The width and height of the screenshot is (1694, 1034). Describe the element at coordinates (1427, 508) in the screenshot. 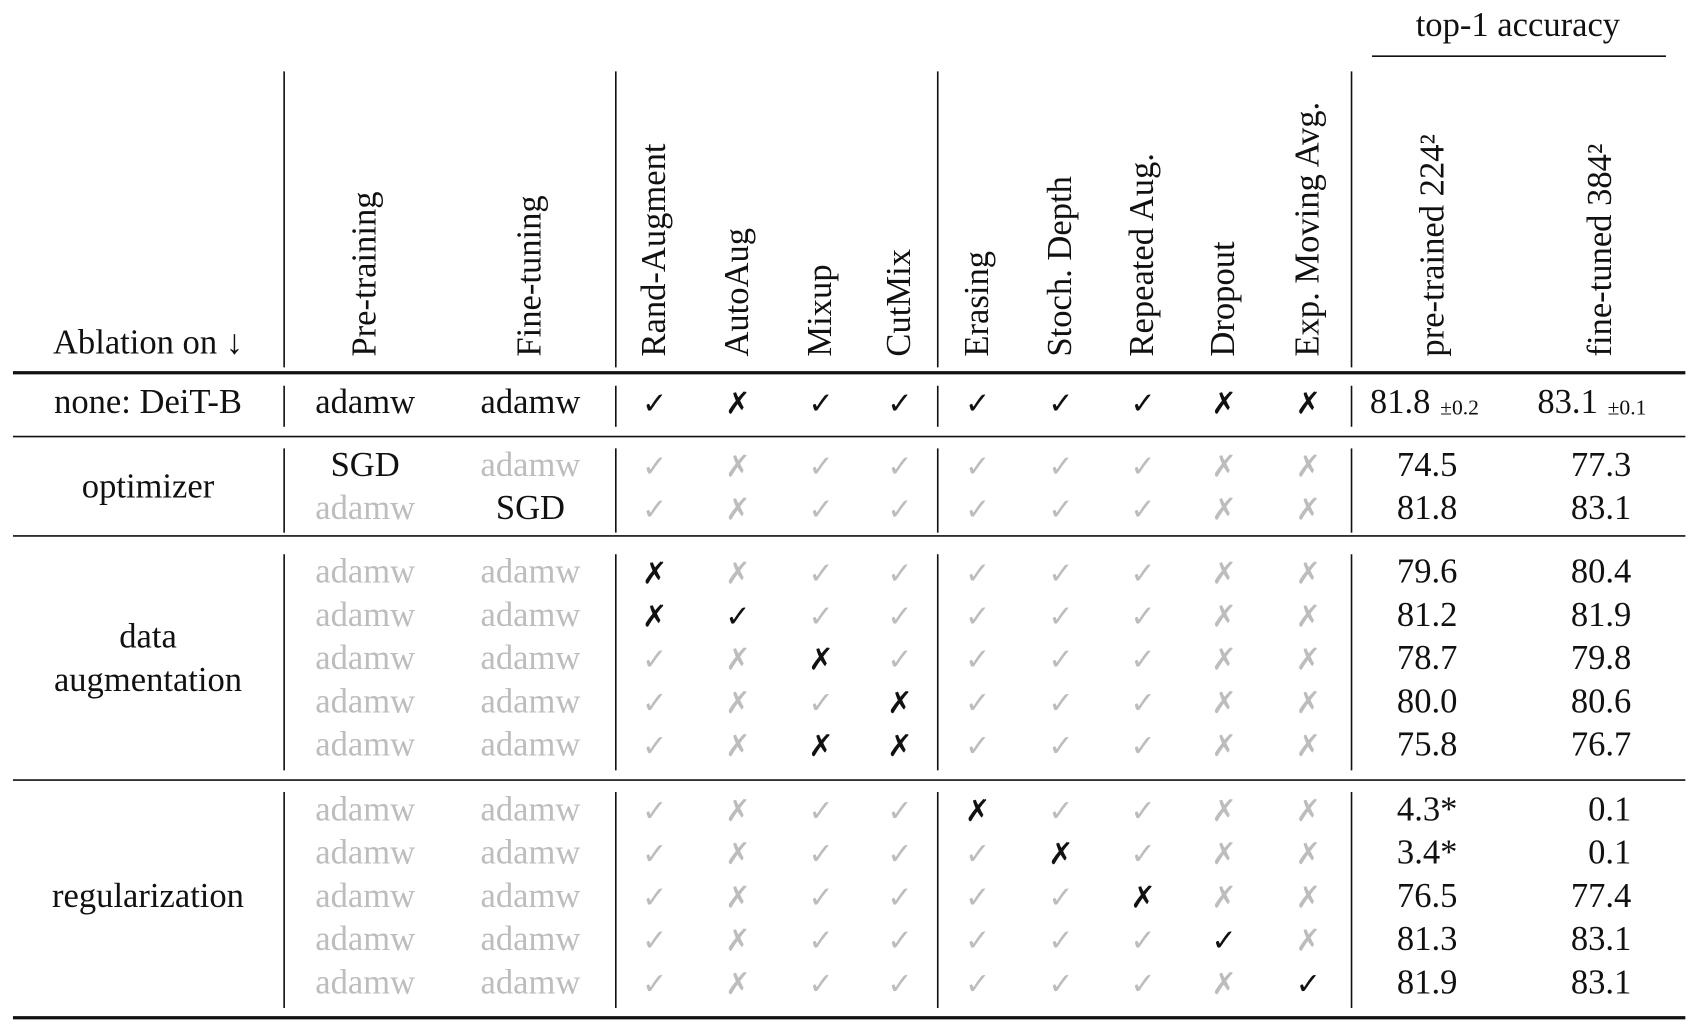

I see `accuracy: 81.8` at that location.